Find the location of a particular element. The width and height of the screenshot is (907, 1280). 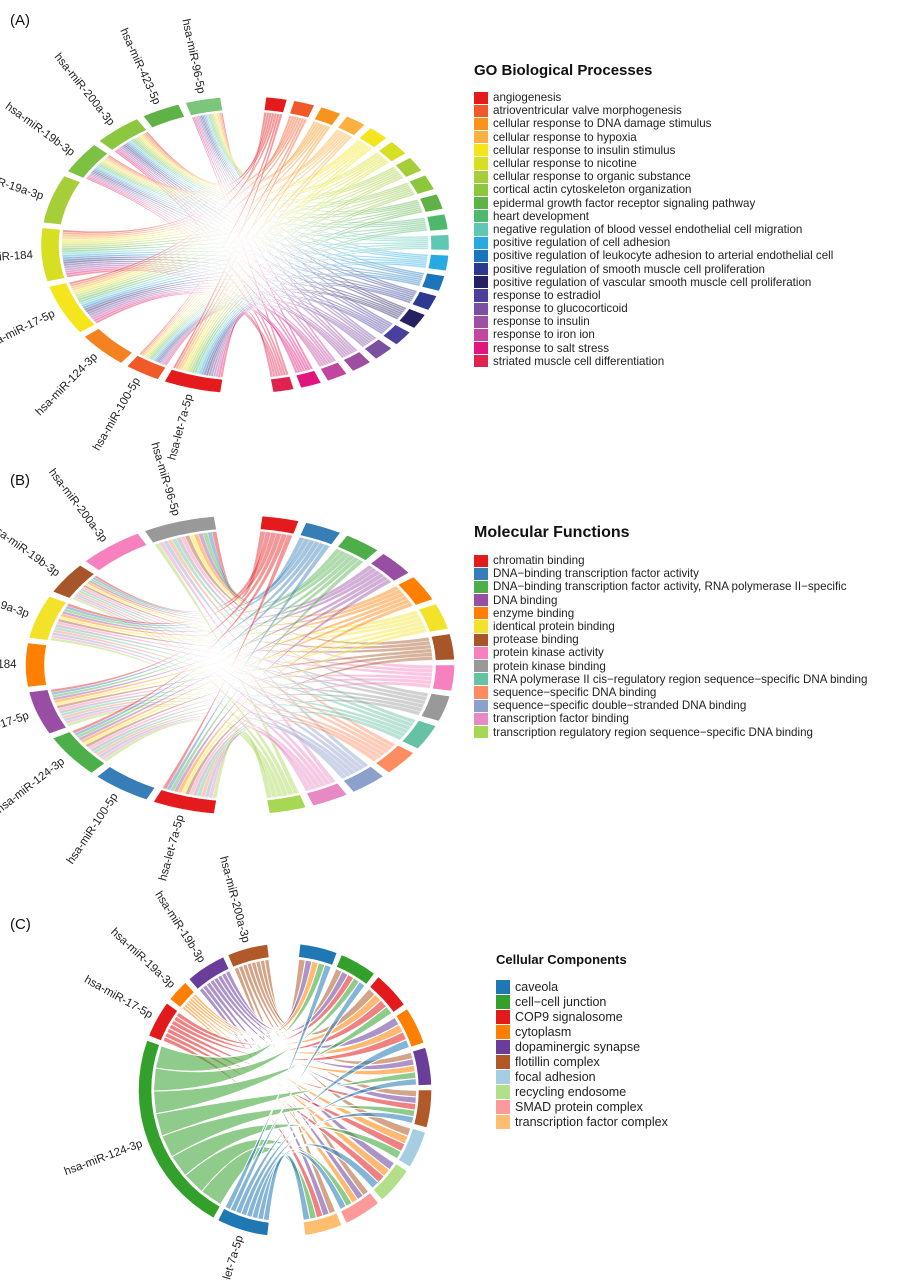

panel-b-label: (B) is located at coordinates (20, 480).